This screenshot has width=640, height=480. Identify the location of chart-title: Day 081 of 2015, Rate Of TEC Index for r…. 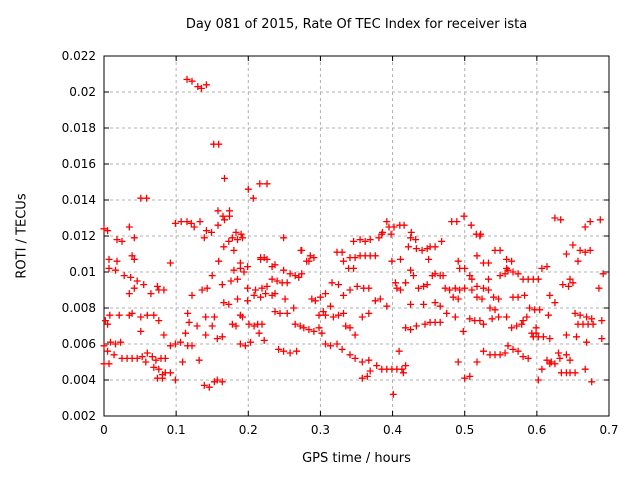
(356, 24).